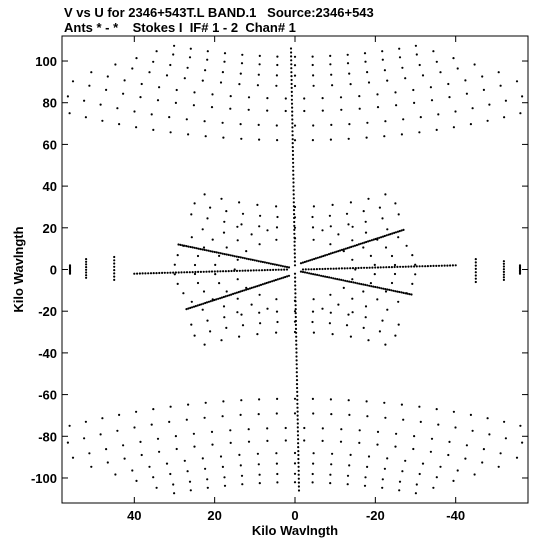 This screenshot has width=540, height=541. I want to click on y-axis-label: Kilo Wavlngth, so click(18, 269).